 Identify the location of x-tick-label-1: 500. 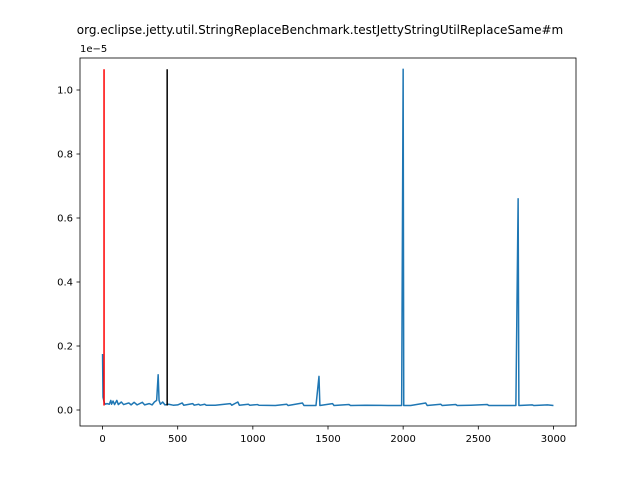
(177, 439).